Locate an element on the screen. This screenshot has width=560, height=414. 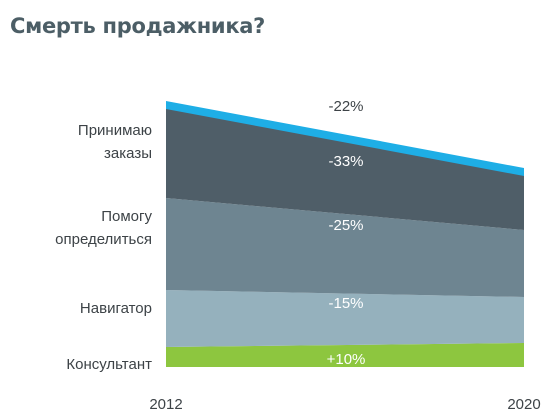
total-line is located at coordinates (345, 138).